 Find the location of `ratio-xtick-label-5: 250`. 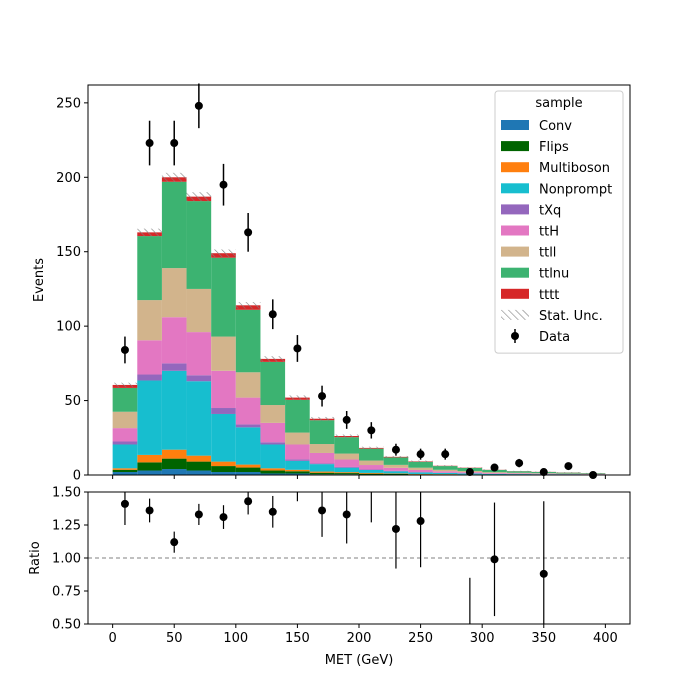

ratio-xtick-label-5: 250 is located at coordinates (420, 638).